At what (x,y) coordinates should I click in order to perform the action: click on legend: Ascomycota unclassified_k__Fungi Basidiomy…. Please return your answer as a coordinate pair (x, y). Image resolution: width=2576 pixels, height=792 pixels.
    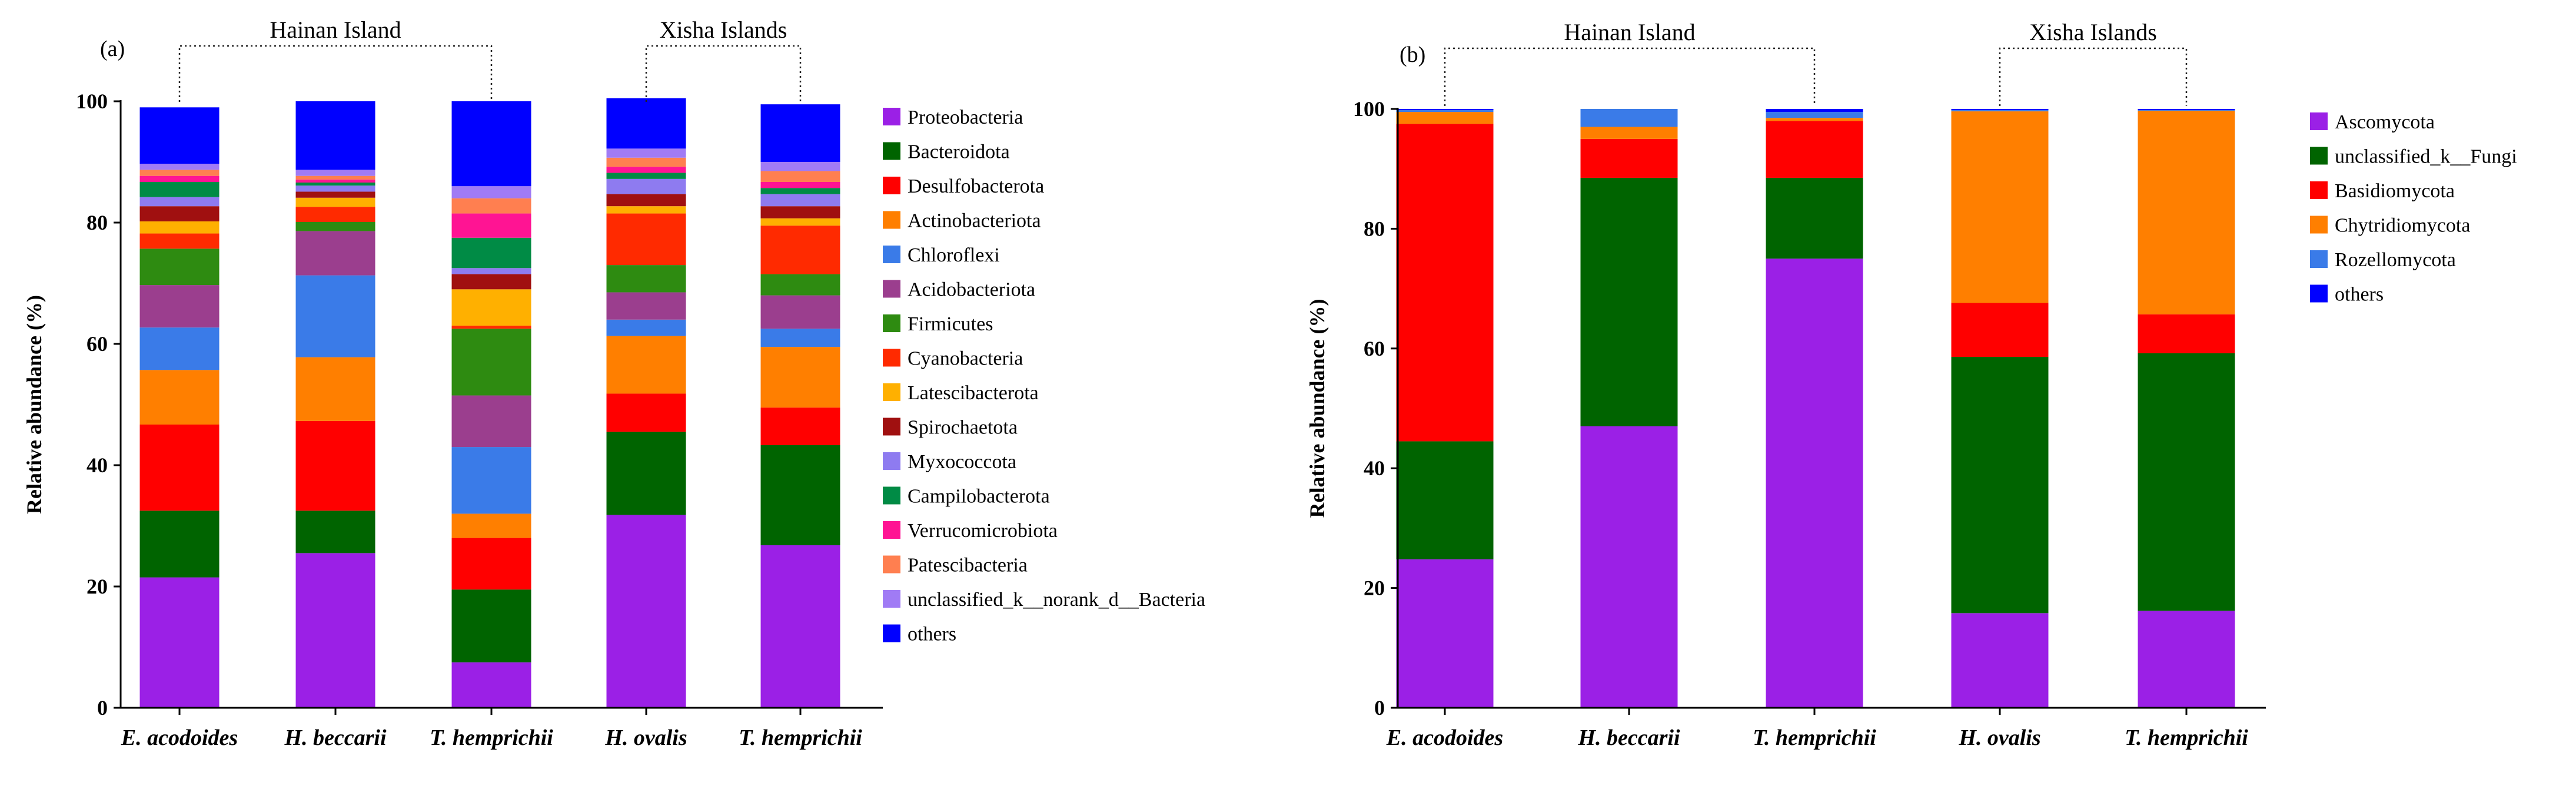
    Looking at the image, I should click on (2413, 209).